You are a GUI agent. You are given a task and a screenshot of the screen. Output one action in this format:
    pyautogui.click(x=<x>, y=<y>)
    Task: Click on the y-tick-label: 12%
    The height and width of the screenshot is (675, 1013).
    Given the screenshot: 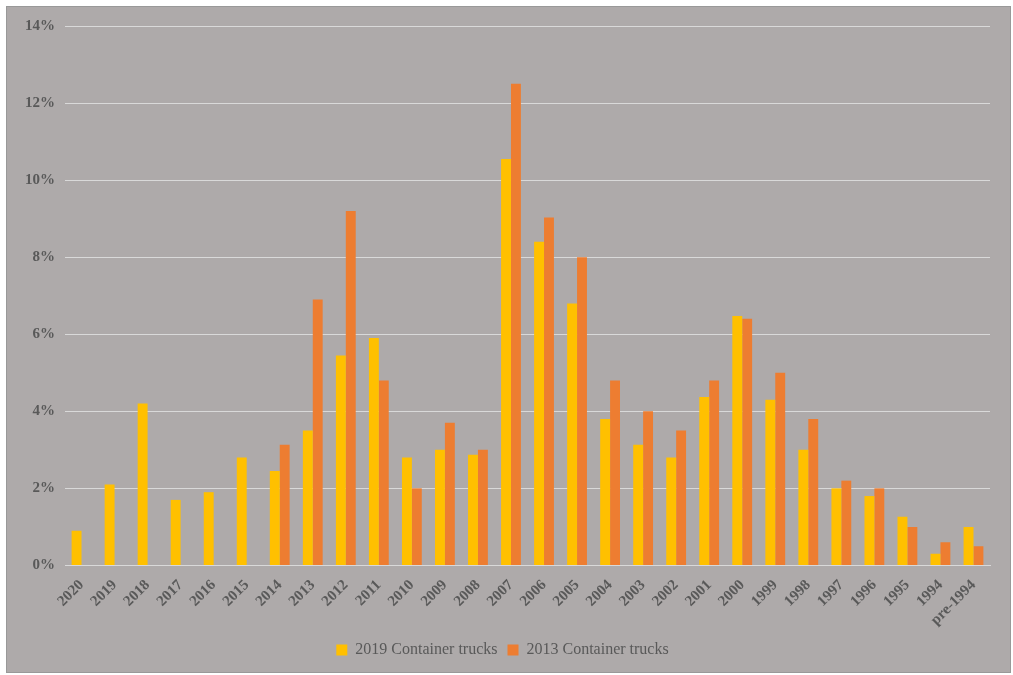 What is the action you would take?
    pyautogui.click(x=40, y=101)
    